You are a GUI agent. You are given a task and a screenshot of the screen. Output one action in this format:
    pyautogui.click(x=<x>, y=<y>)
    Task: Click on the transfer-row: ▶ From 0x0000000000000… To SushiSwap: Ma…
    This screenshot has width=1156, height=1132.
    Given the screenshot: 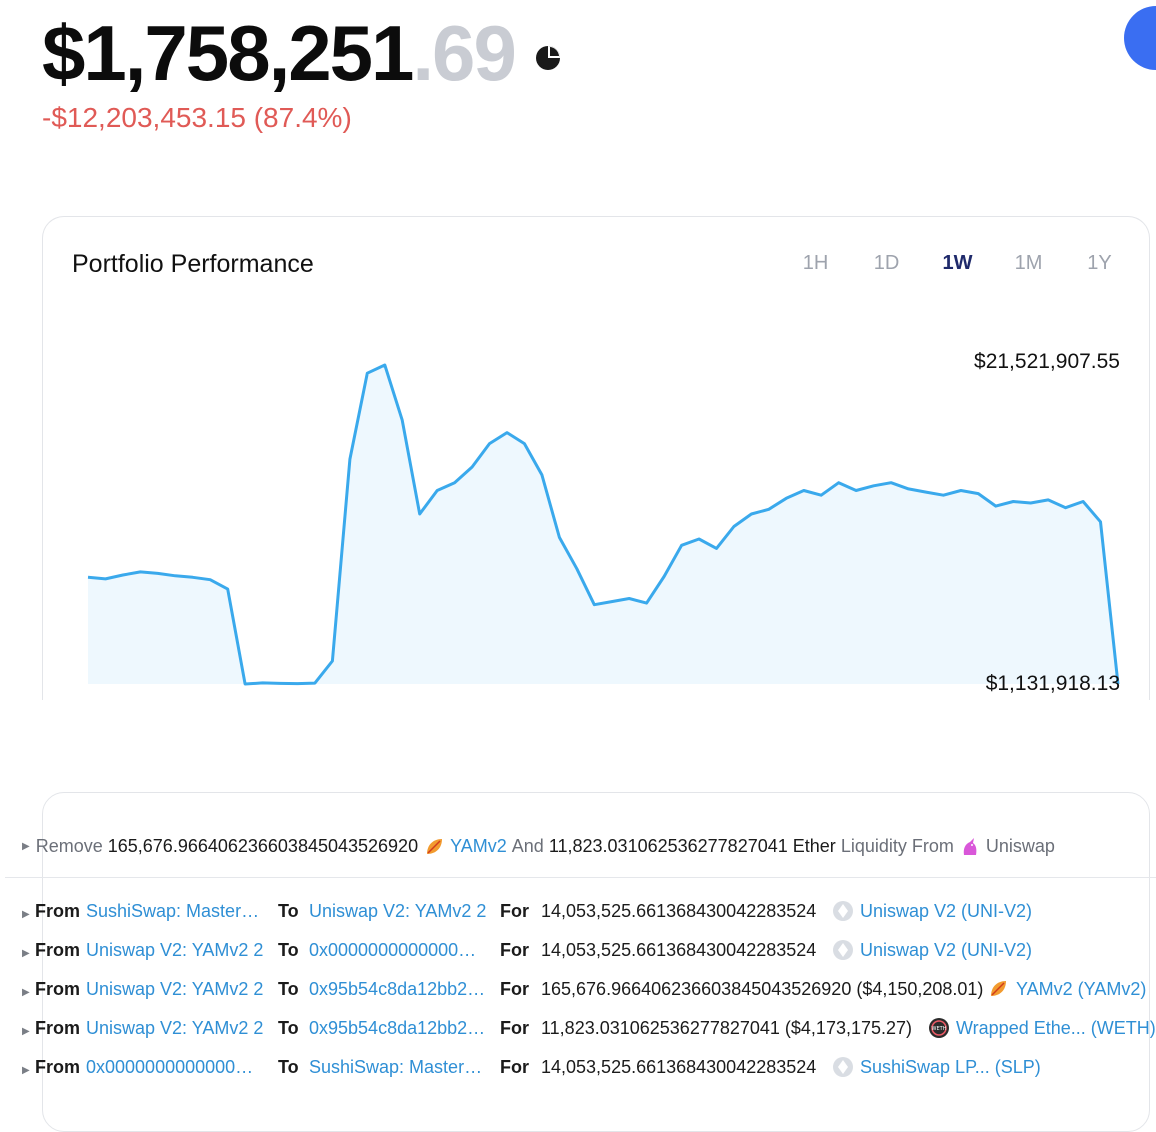 What is the action you would take?
    pyautogui.click(x=589, y=1067)
    